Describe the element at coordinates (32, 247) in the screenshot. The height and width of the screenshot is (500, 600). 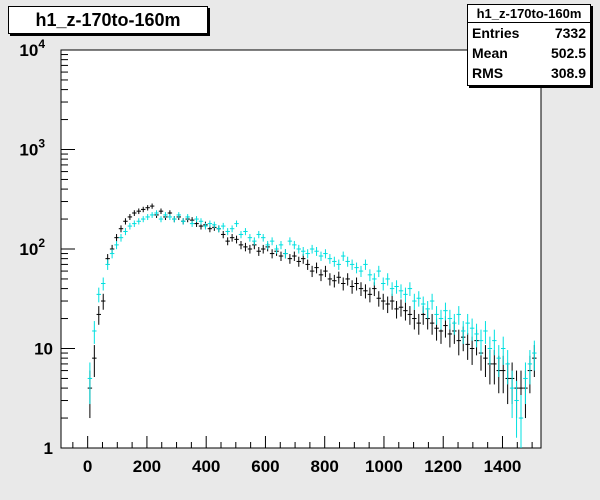
I see `y-tick-label: 10²` at that location.